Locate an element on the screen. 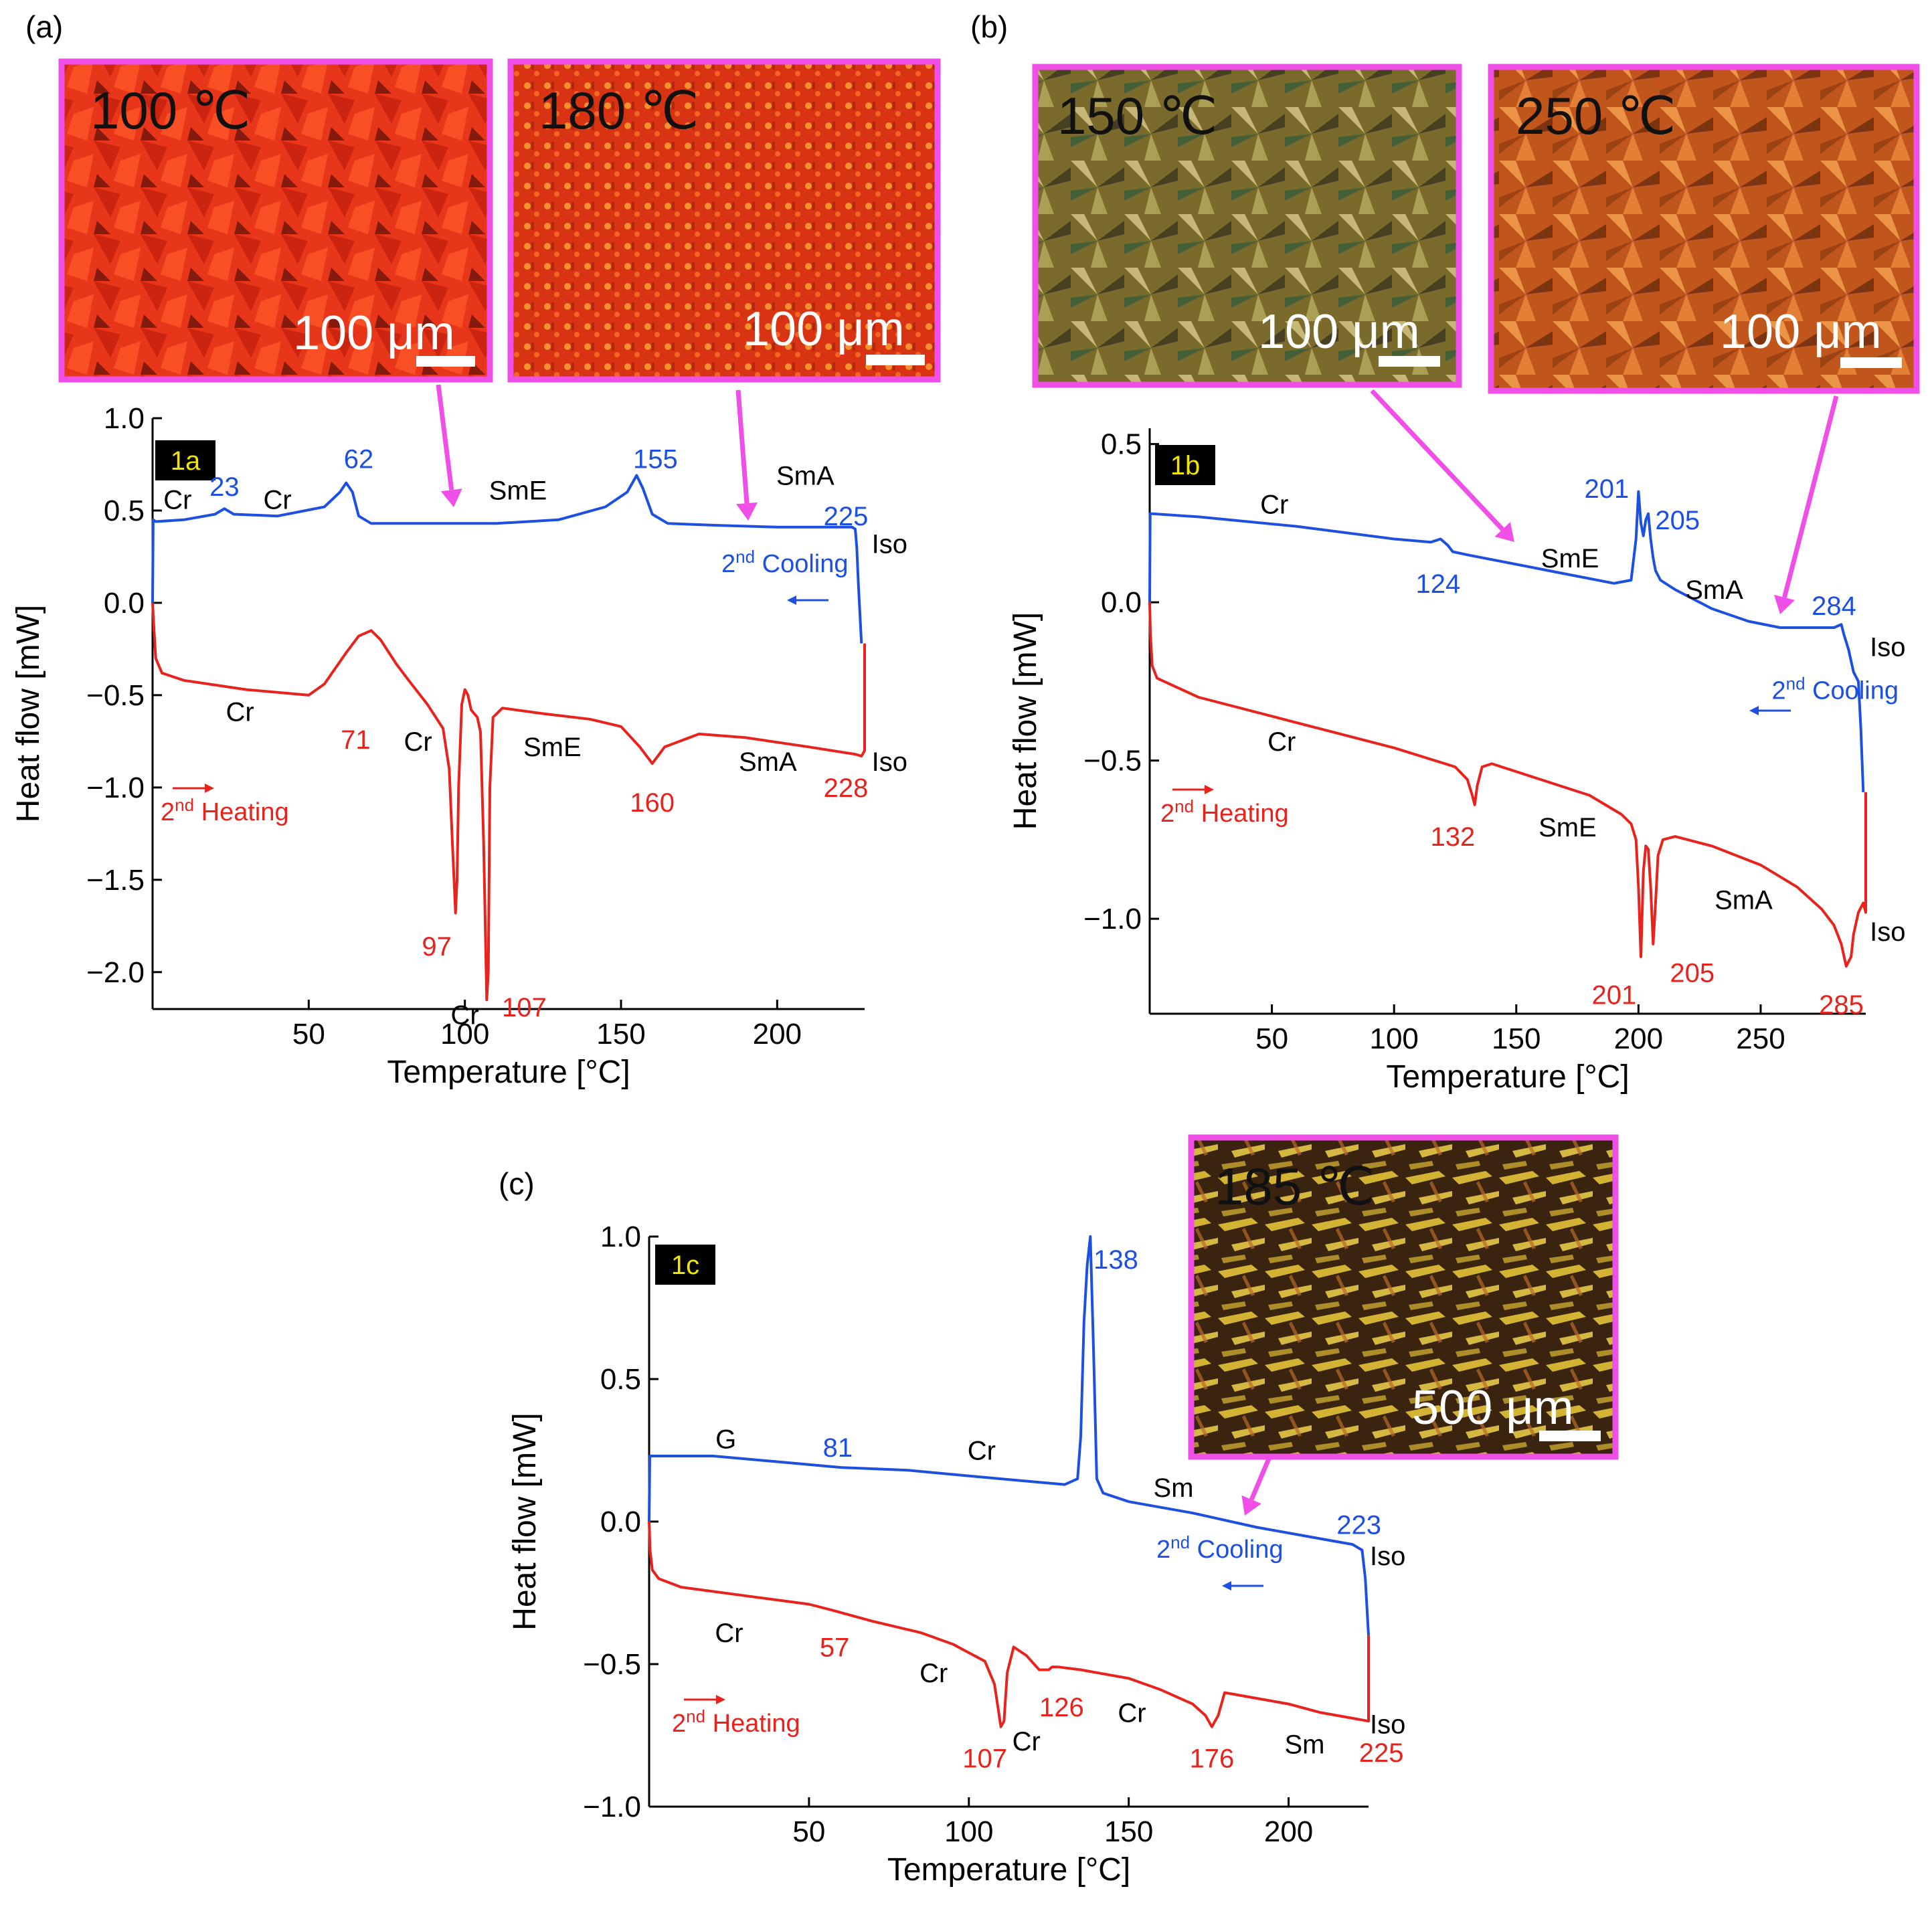  annotation-label: 126 is located at coordinates (1061, 1708).